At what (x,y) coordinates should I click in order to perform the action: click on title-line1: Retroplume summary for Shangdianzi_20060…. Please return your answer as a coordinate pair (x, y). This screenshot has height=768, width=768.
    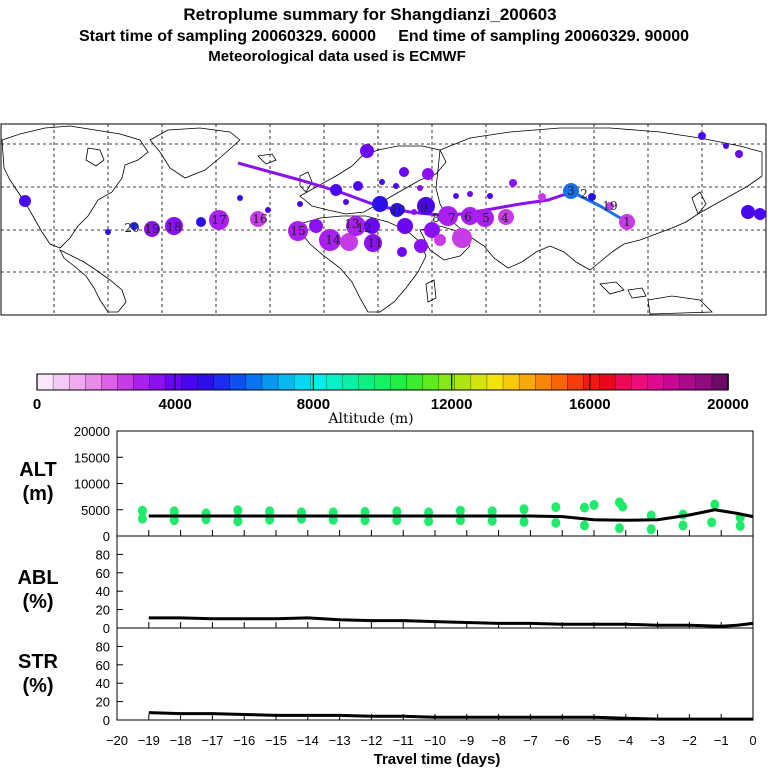
    Looking at the image, I should click on (369, 14).